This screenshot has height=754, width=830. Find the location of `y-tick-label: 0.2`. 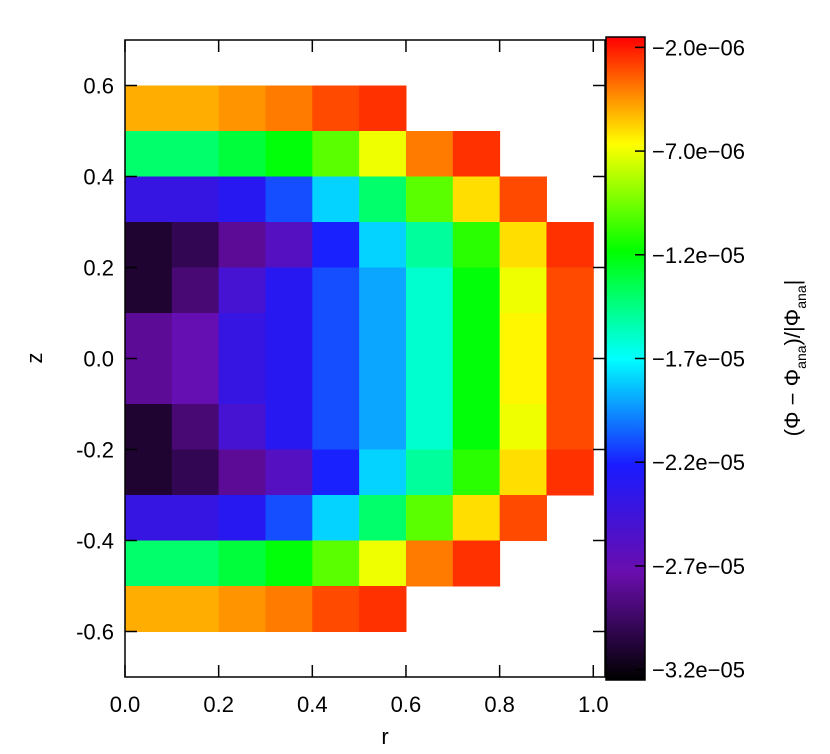

y-tick-label: 0.2 is located at coordinates (98, 268).